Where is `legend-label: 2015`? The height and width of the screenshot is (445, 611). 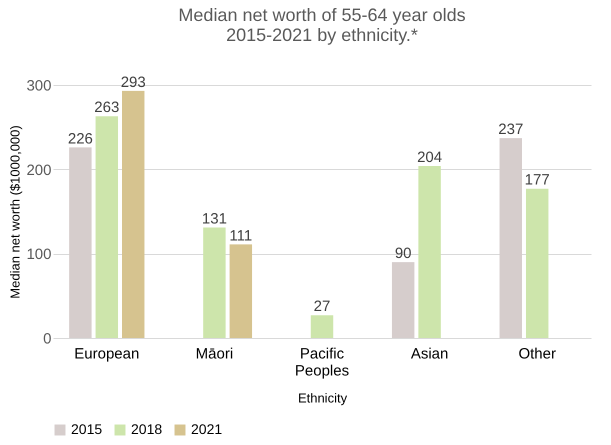 legend-label: 2015 is located at coordinates (86, 429).